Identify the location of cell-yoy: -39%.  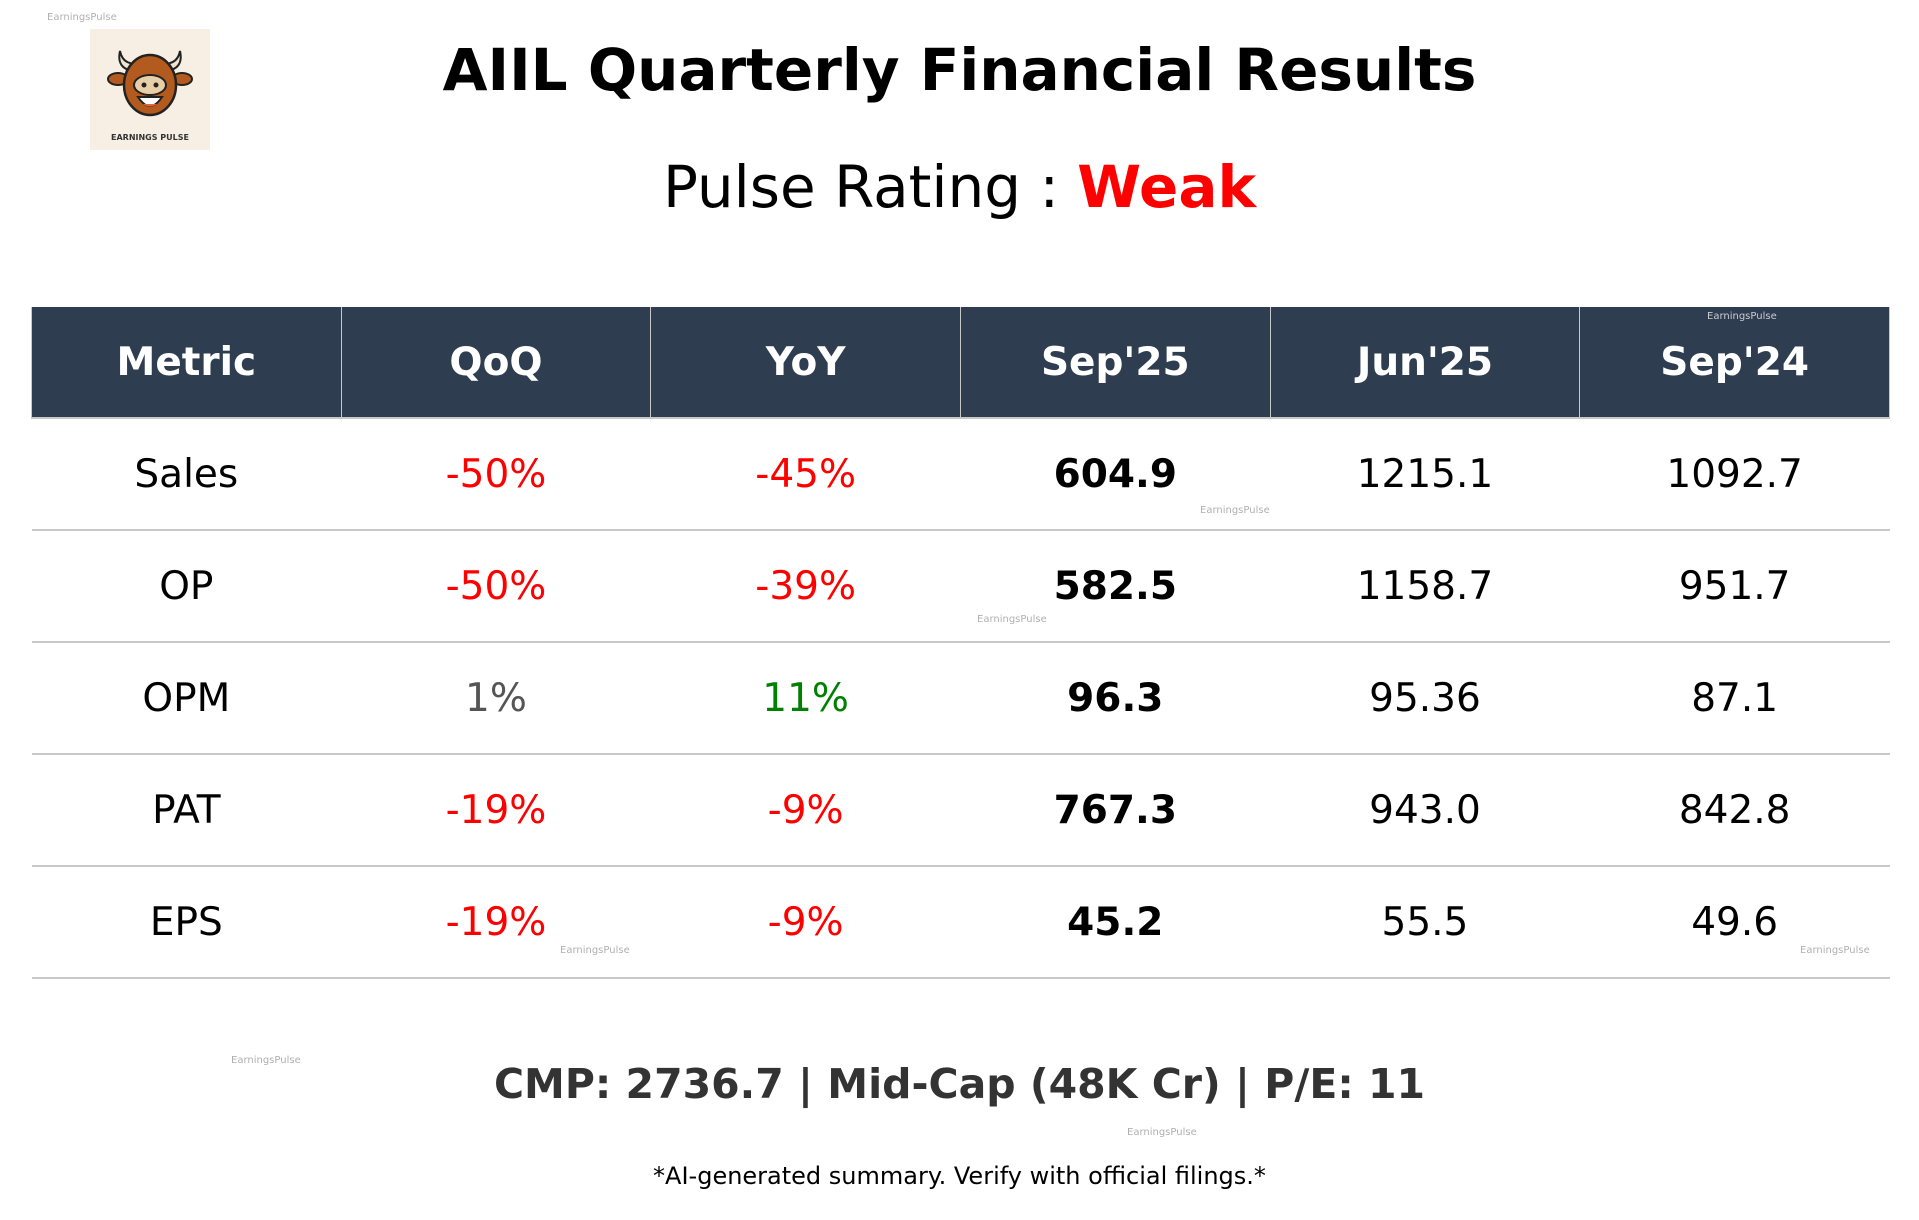
(805, 586).